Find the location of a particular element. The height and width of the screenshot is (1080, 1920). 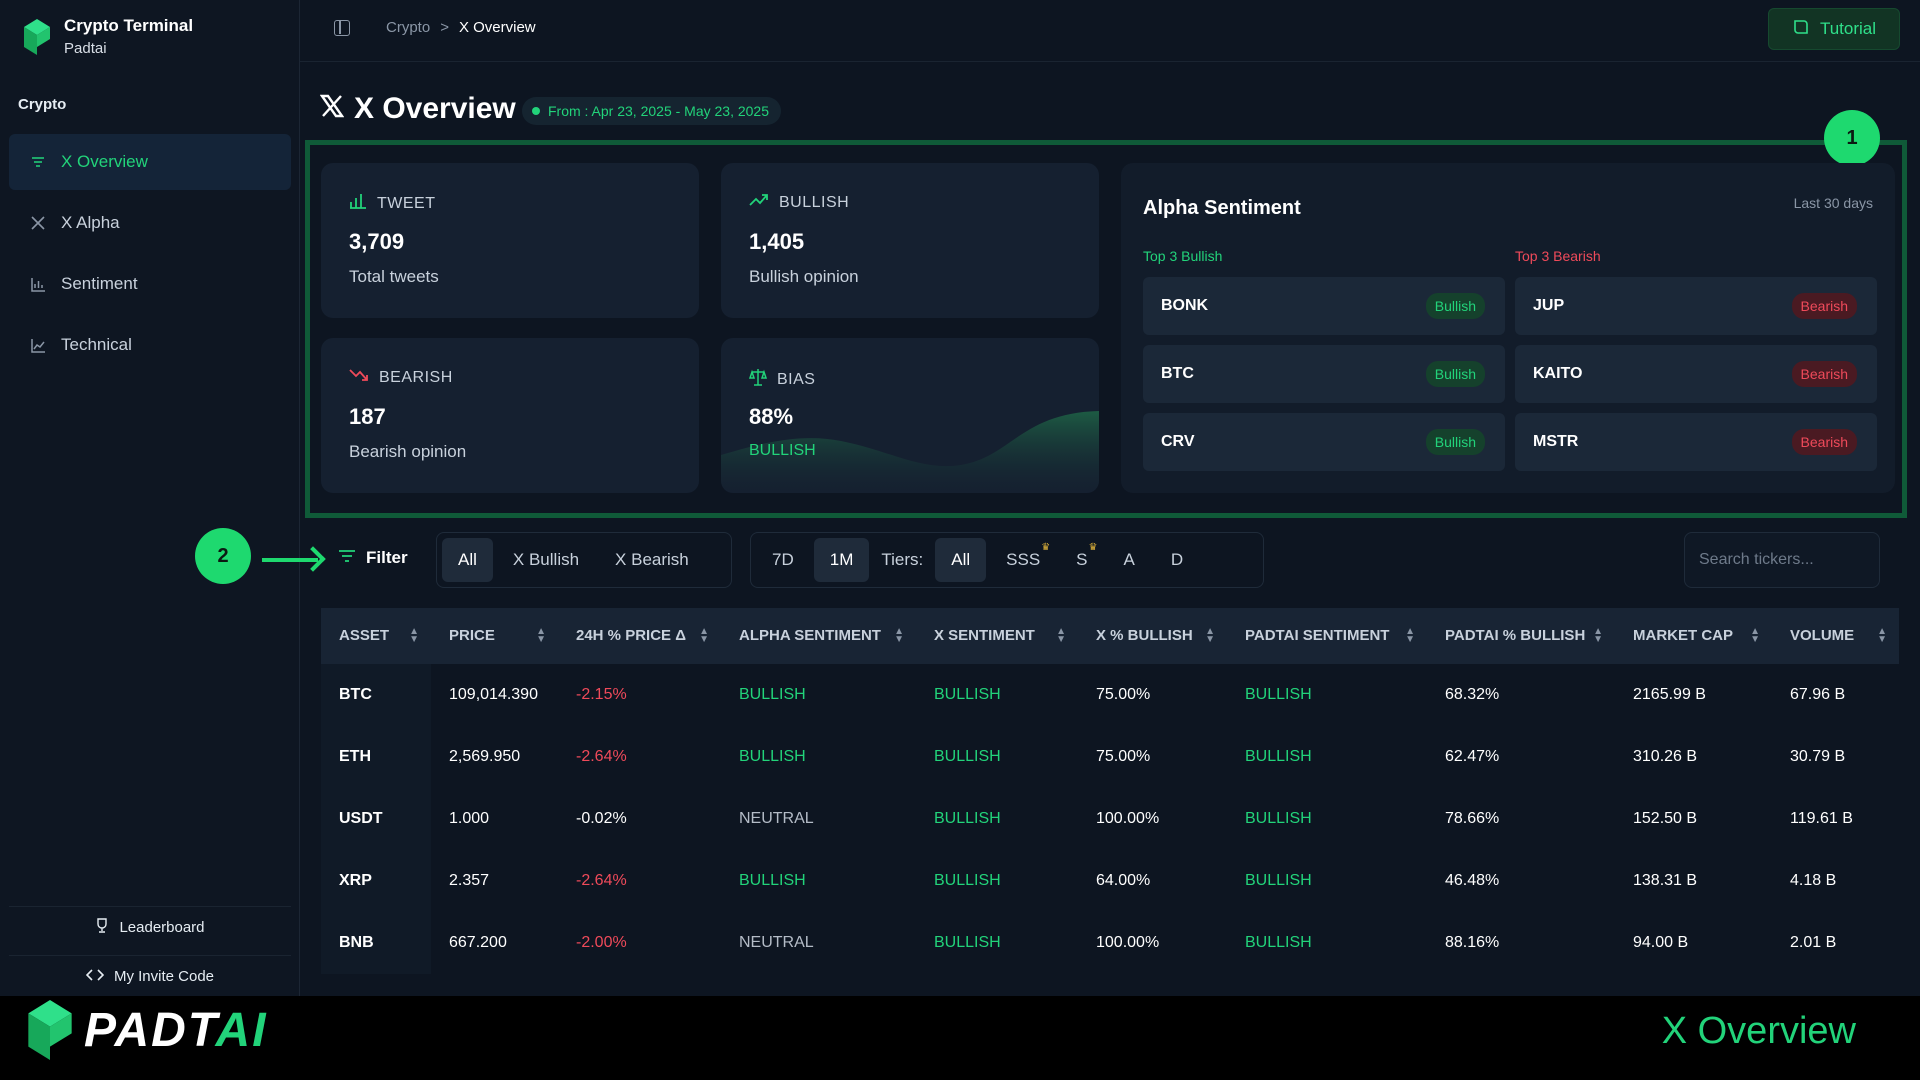

period-7d-button: 7D is located at coordinates (783, 559).